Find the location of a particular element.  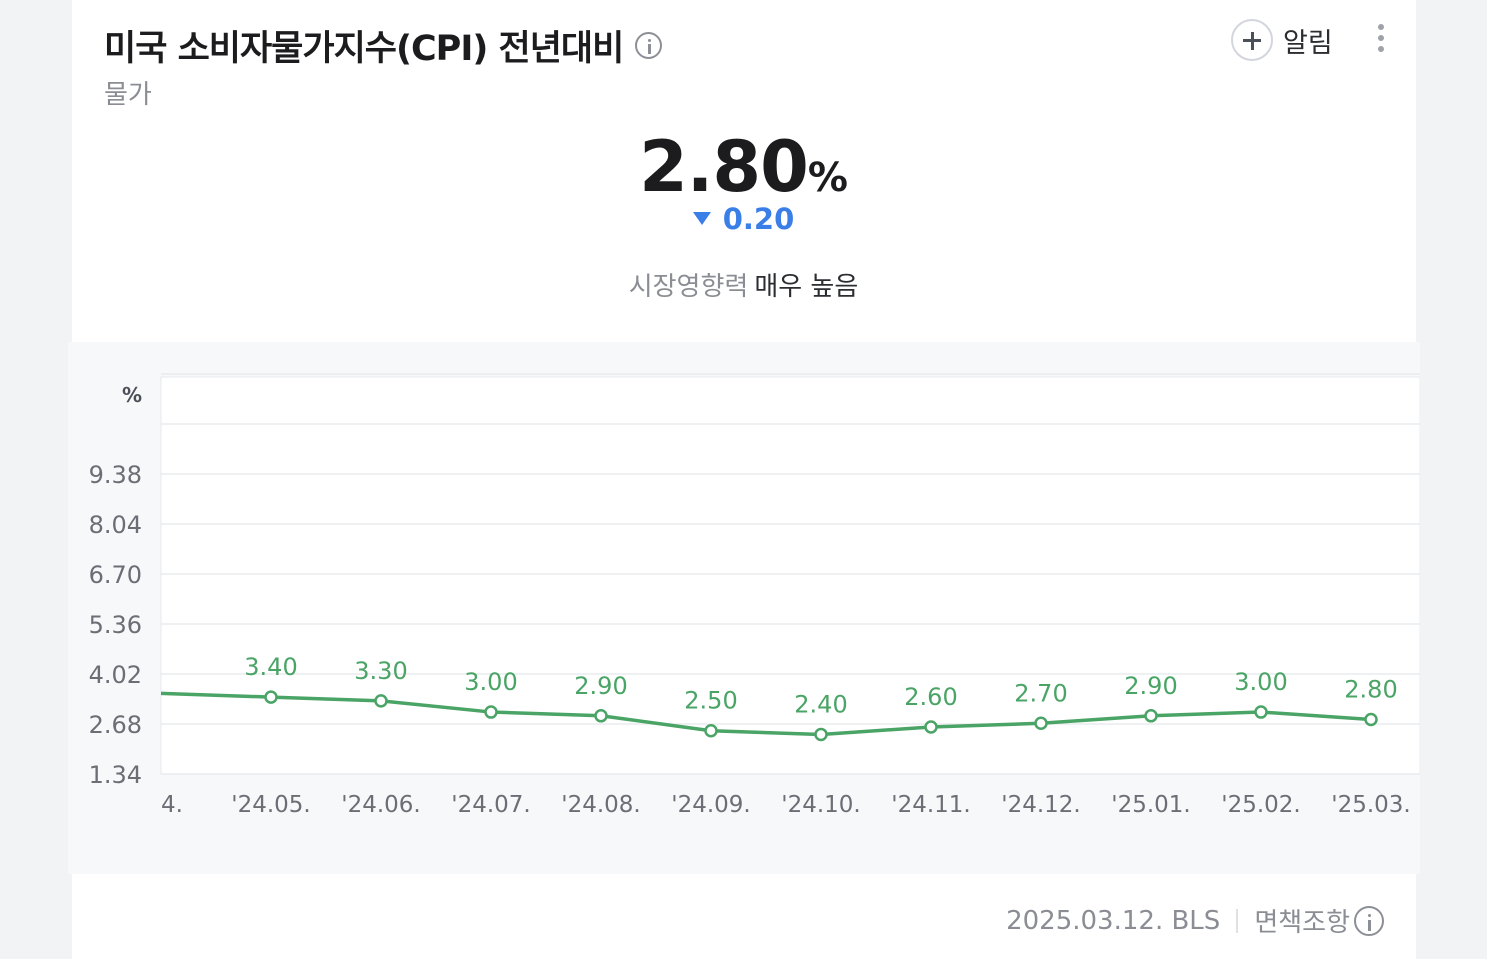

footer: 2025.03.12. BLS 면책조항 is located at coordinates (1195, 920).